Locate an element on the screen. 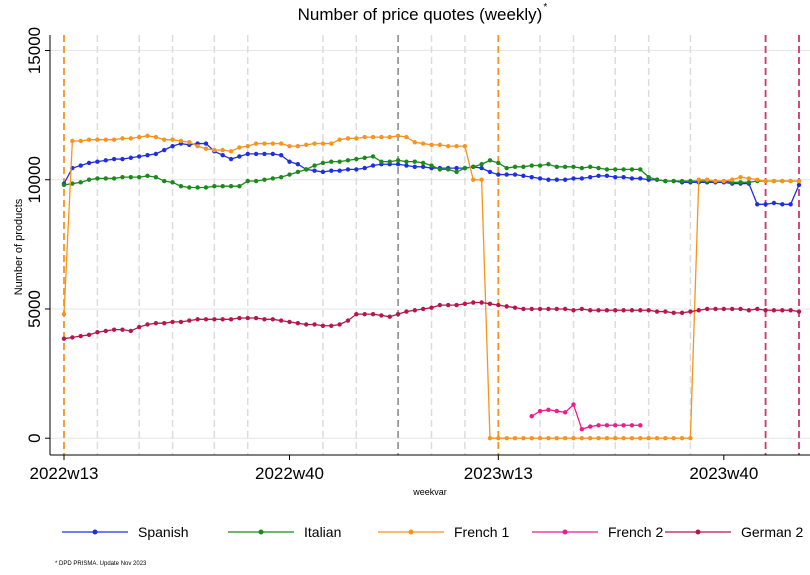  footnote: * DPD PRISMA. Update Nov 2023 is located at coordinates (101, 564).